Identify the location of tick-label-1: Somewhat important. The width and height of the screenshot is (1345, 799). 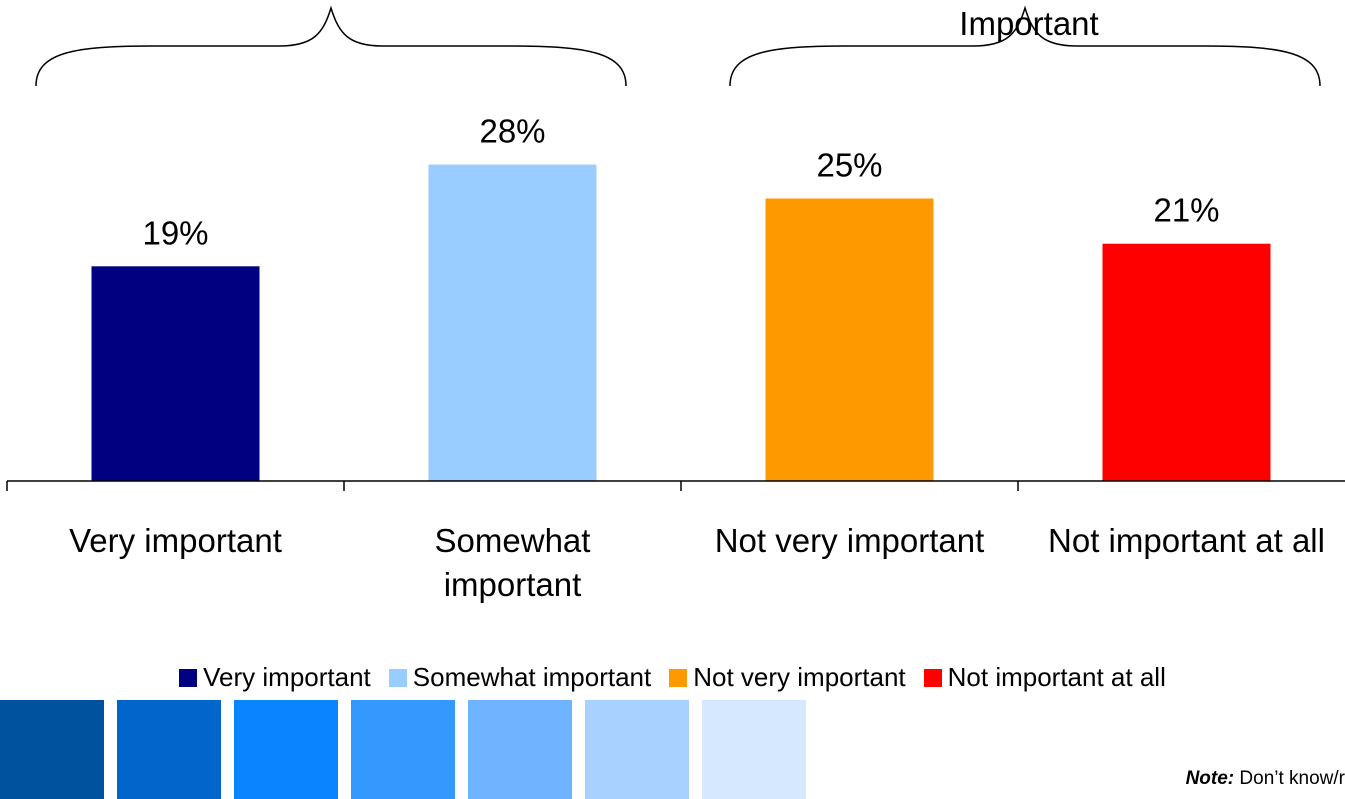
(513, 562).